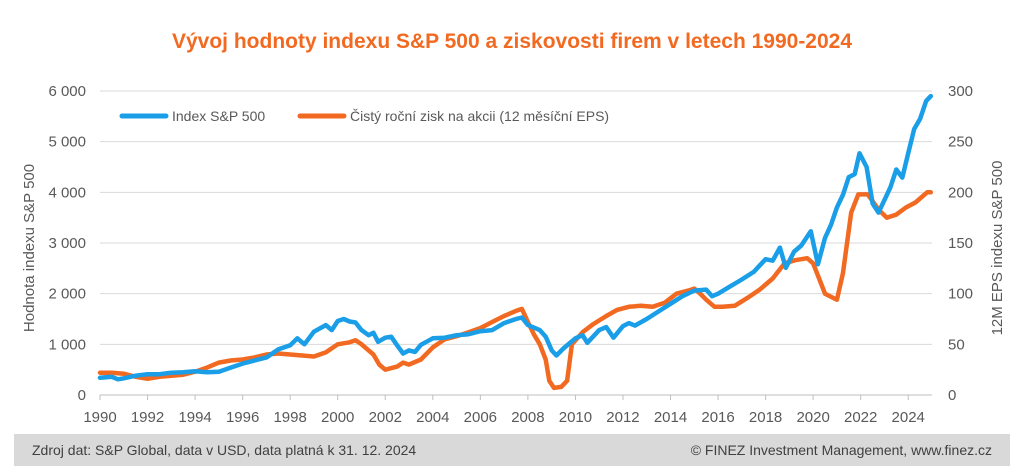 This screenshot has height=472, width=1024. Describe the element at coordinates (622, 417) in the screenshot. I see `x-tick-label: 2012` at that location.